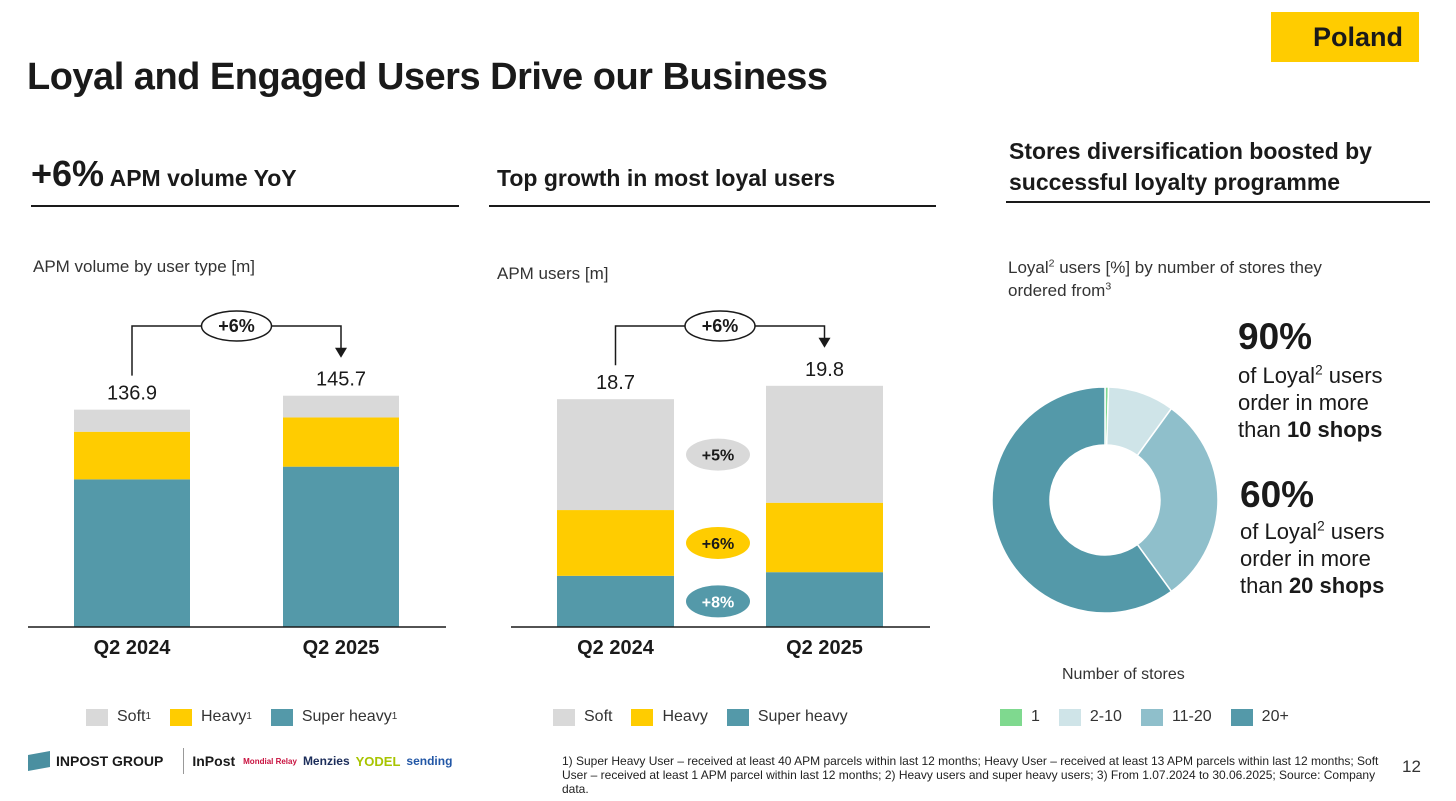  I want to click on region-badge: Poland, so click(1345, 37).